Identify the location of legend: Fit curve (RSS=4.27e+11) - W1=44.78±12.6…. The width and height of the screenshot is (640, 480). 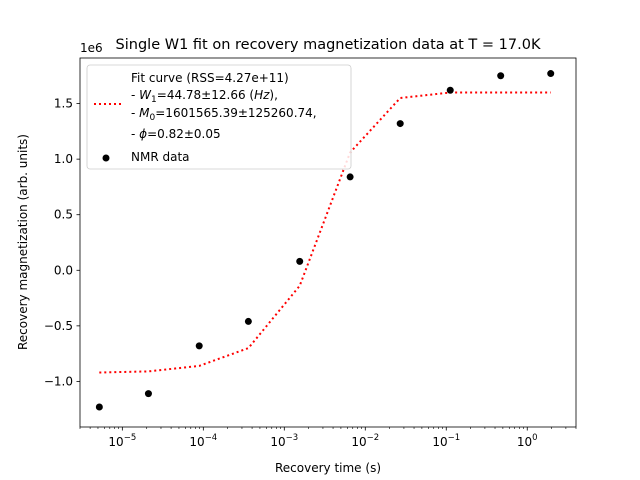
(219, 117).